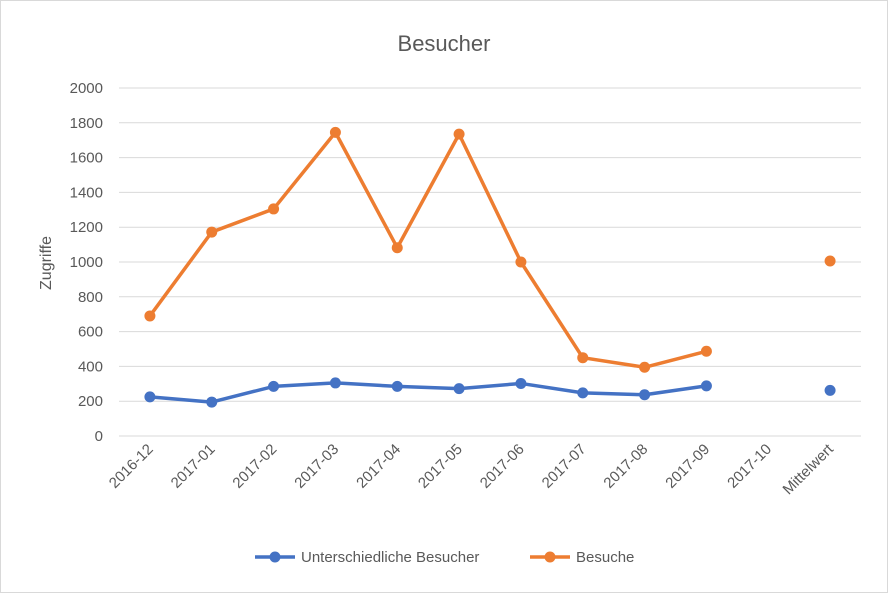  What do you see at coordinates (193, 466) in the screenshot?
I see `x-tick-label: 2017-01` at bounding box center [193, 466].